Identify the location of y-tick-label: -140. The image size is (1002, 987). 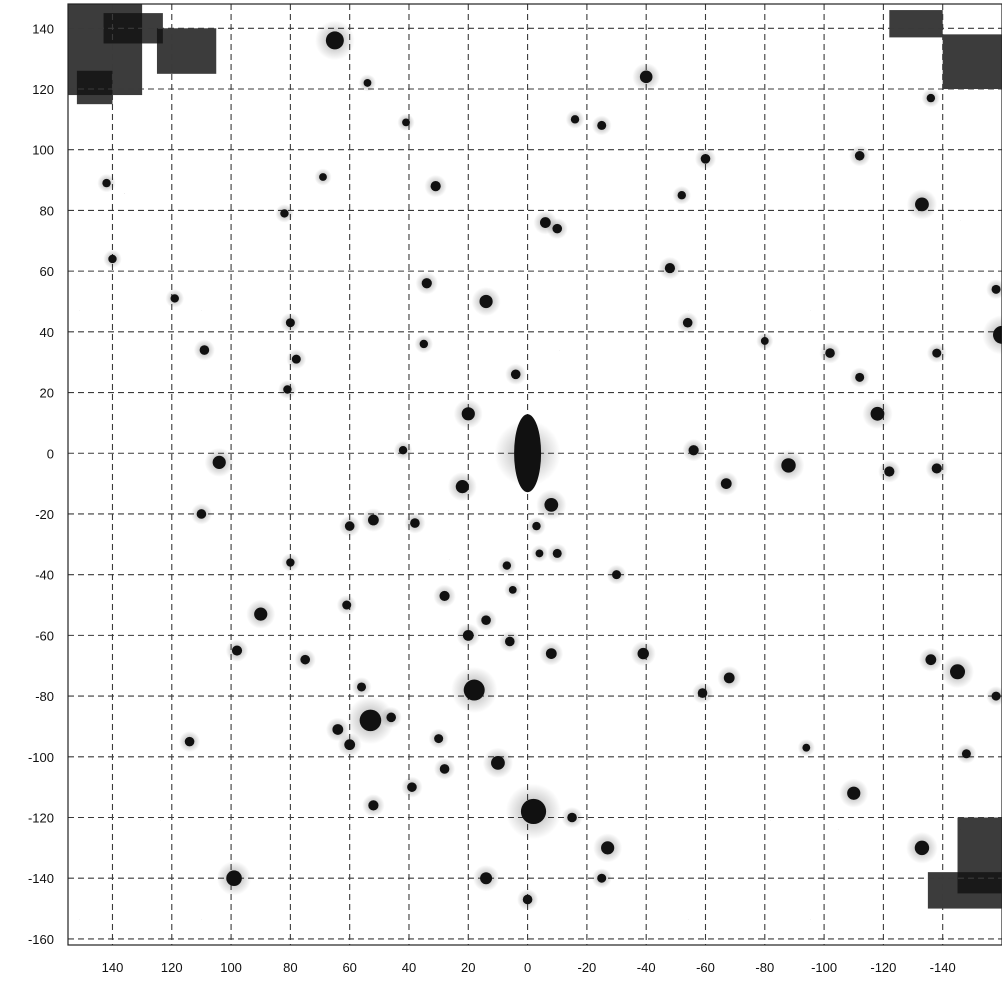
(41, 878).